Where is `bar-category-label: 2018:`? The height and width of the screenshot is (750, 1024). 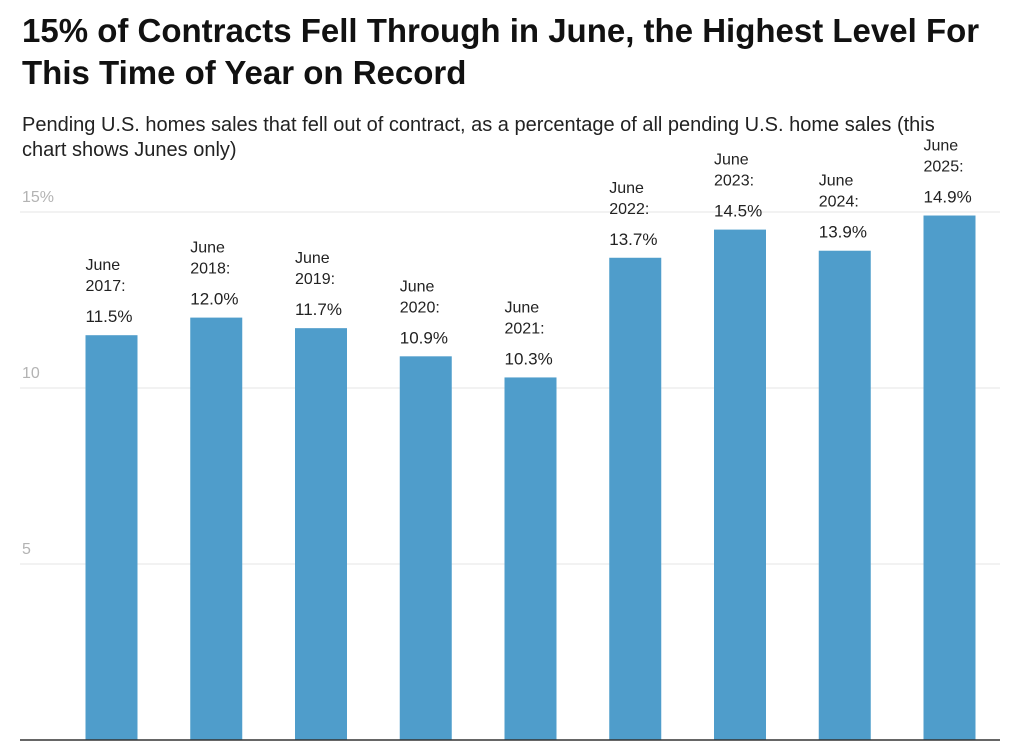
bar-category-label: 2018: is located at coordinates (210, 269).